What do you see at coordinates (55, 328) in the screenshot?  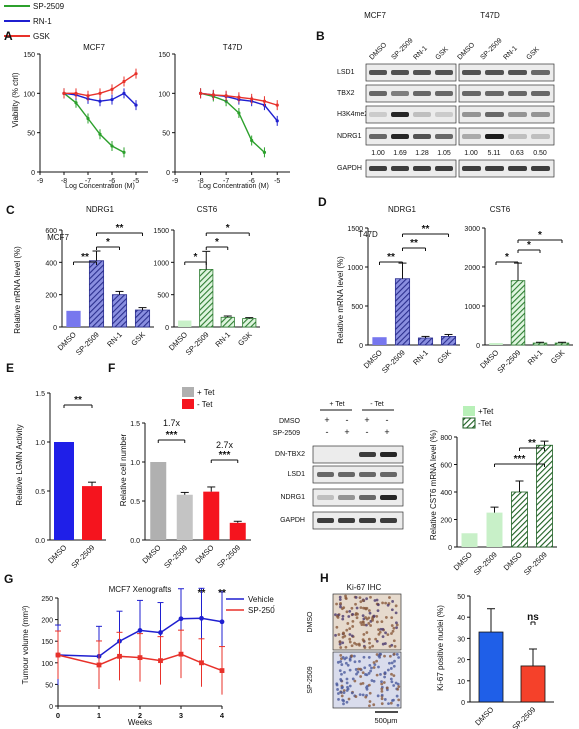 I see `panelC-ndrg1-ytick-label: 0` at bounding box center [55, 328].